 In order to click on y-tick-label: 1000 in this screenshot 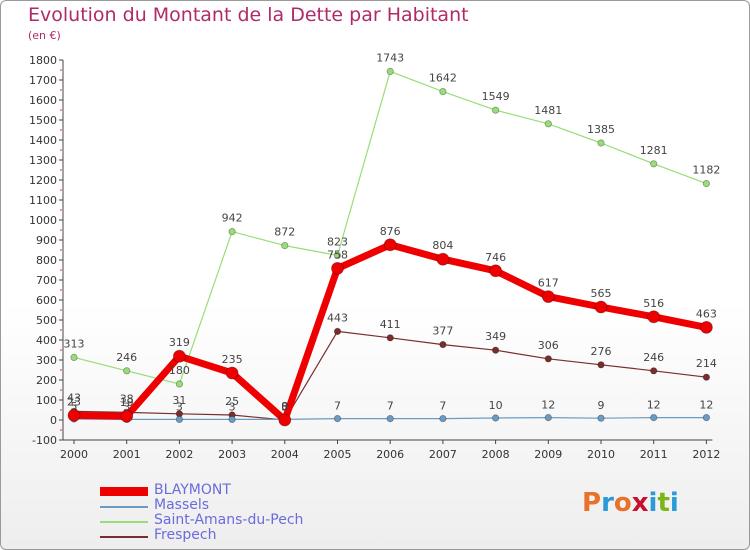, I will do `click(43, 220)`.